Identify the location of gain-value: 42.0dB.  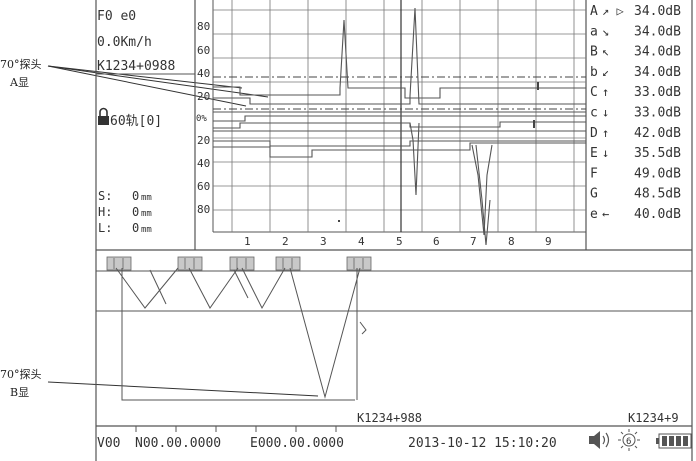
(657, 133).